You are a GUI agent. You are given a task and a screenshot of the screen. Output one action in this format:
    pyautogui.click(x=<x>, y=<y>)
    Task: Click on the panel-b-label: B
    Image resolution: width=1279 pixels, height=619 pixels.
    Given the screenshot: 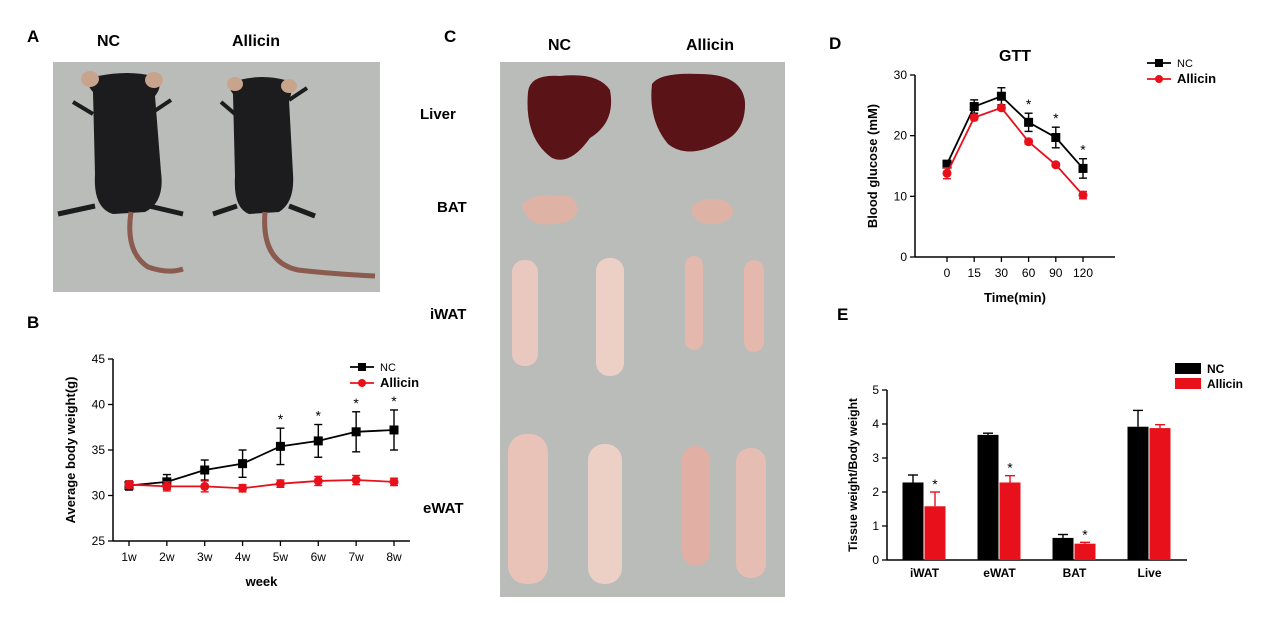 What is the action you would take?
    pyautogui.click(x=33, y=322)
    